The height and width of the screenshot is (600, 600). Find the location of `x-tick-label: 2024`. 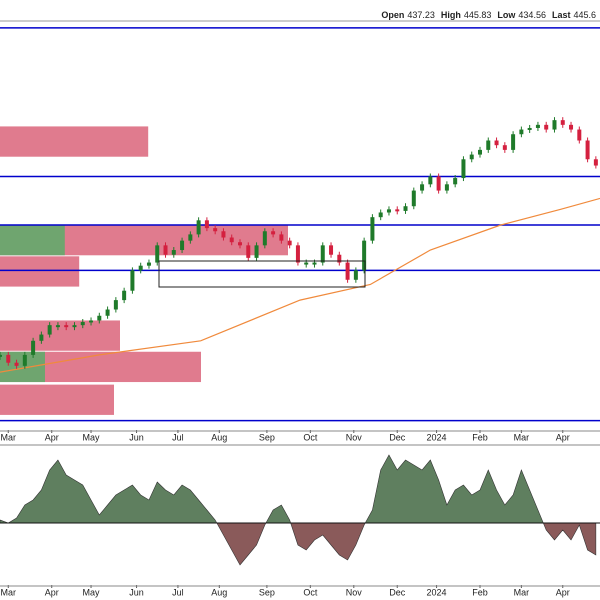

x-tick-label: 2024 is located at coordinates (437, 592).